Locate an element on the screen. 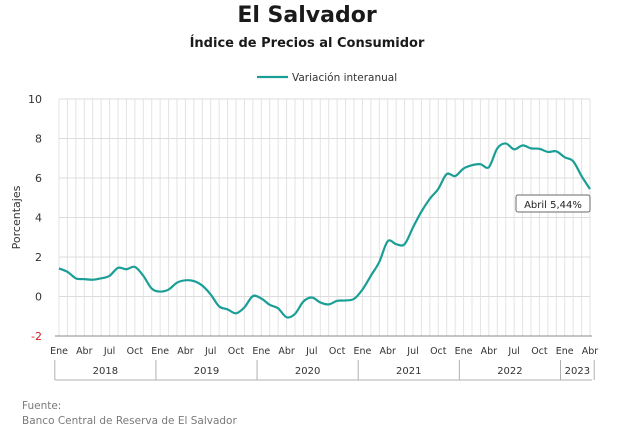  year-label: 2023 is located at coordinates (577, 371).